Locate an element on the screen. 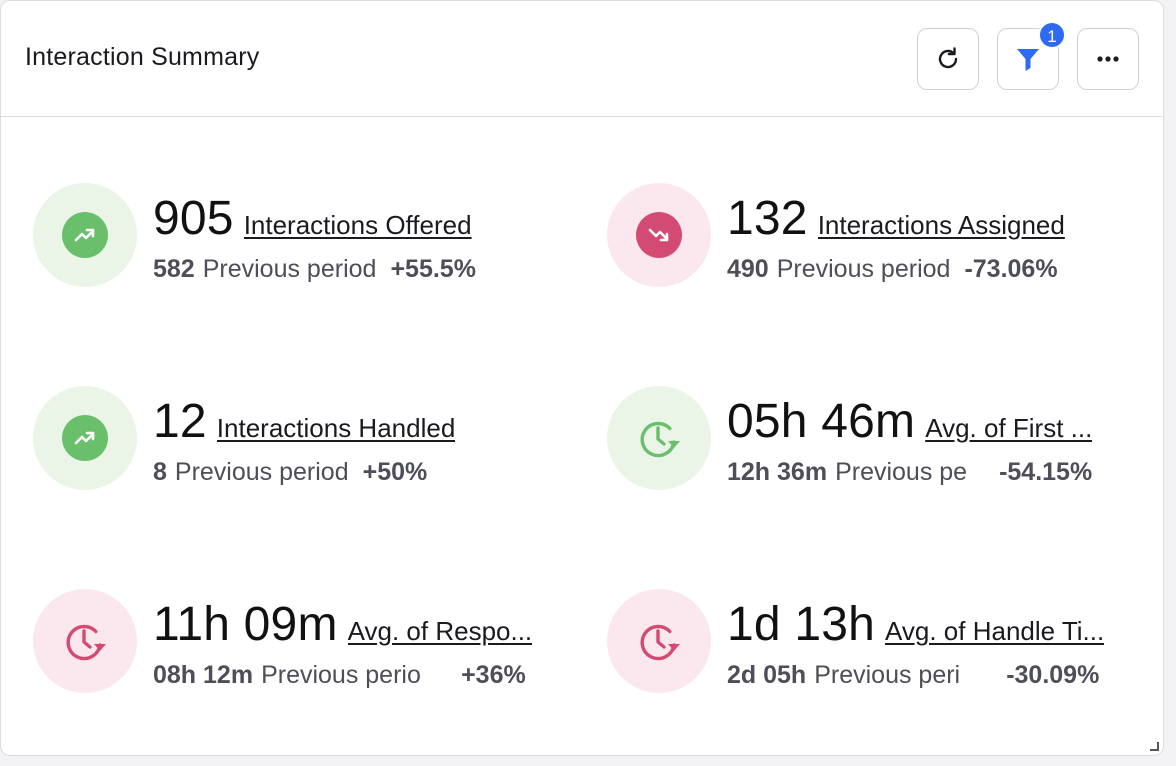 This screenshot has height=766, width=1176. change-percent: -73.06% is located at coordinates (1011, 269).